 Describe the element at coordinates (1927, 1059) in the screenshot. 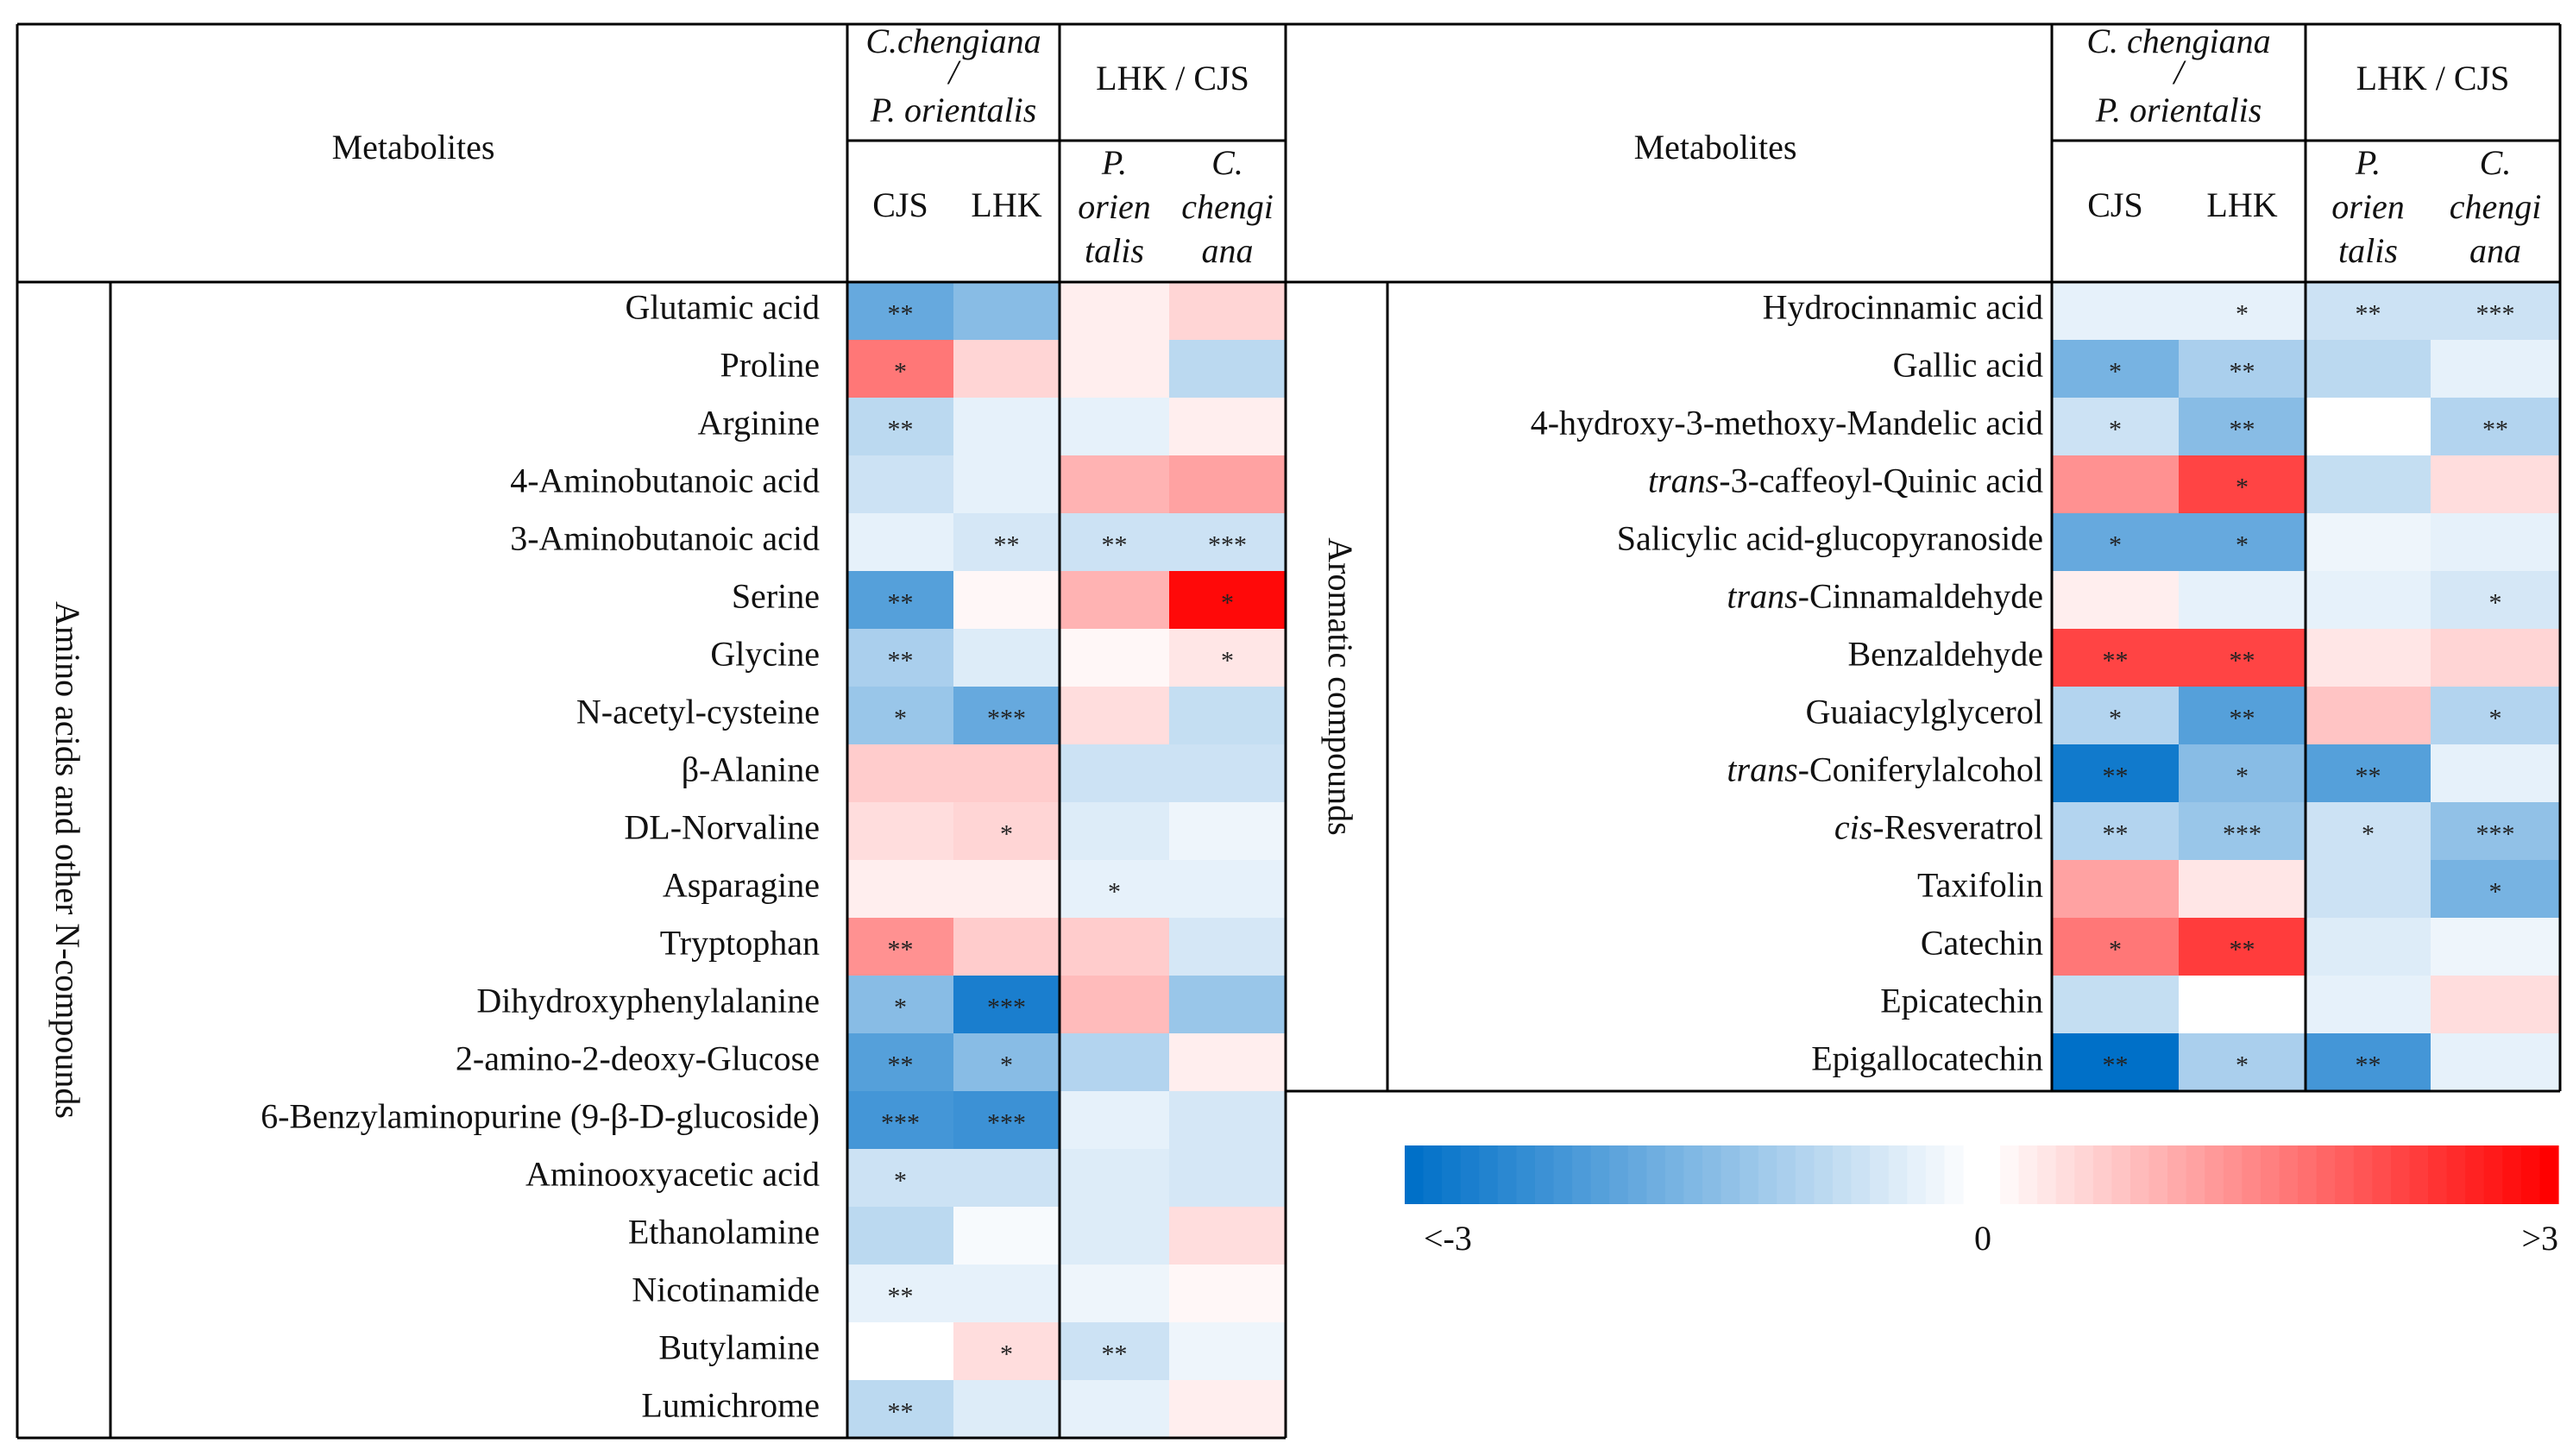

I see `metabolite-label: Epigallocatechin` at that location.